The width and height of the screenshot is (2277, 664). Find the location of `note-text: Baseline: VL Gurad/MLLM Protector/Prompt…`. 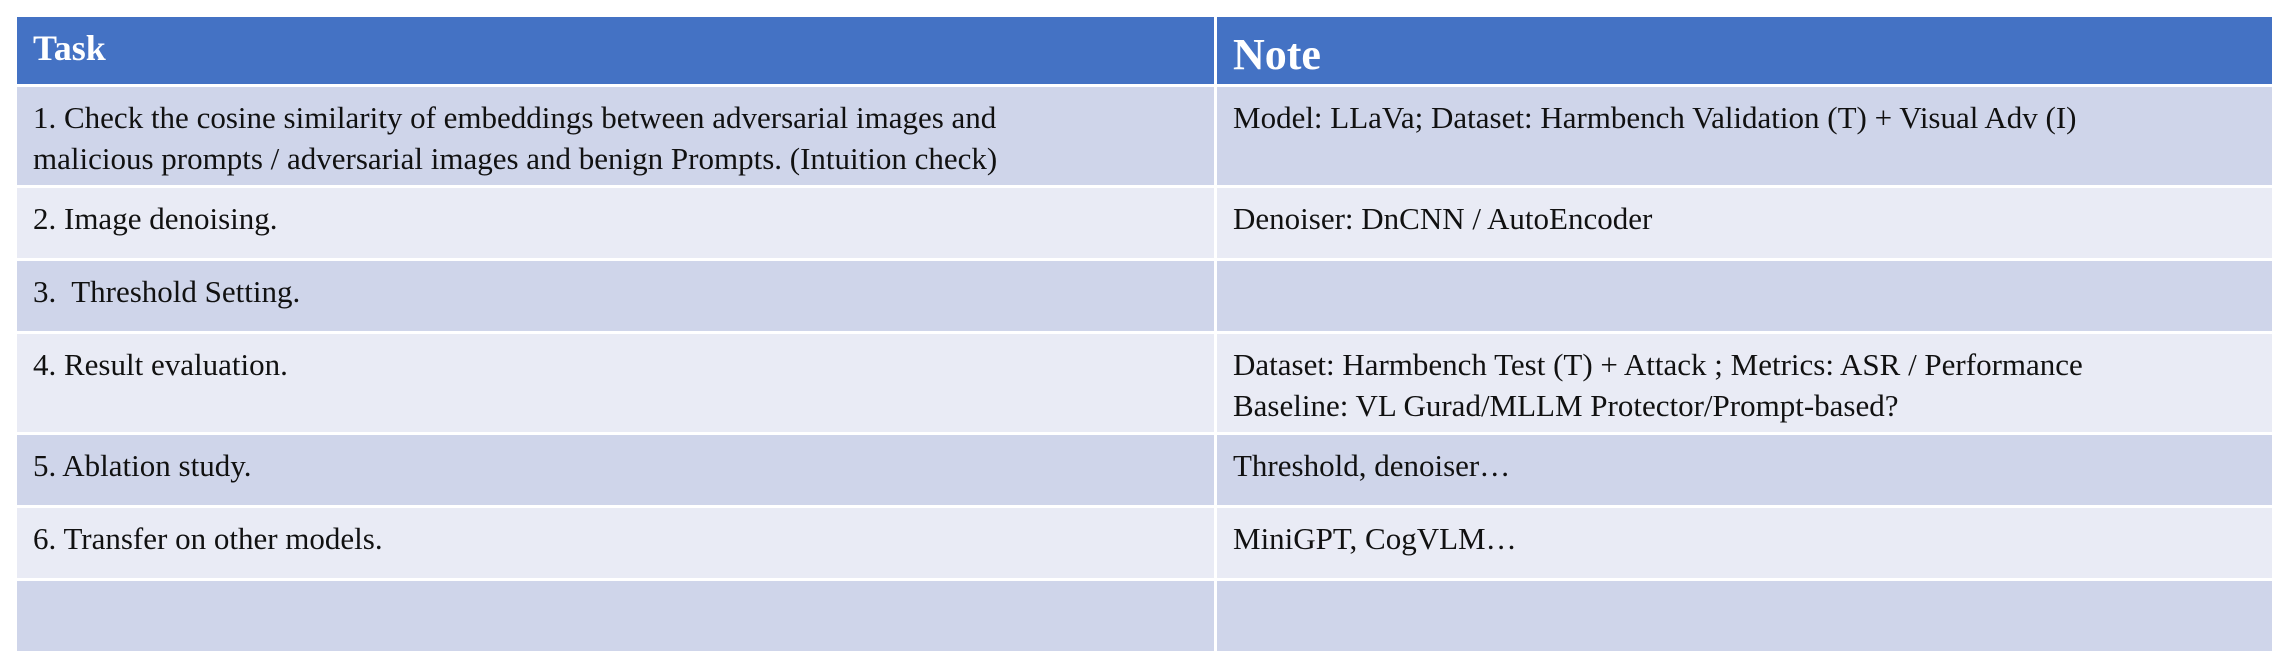

note-text: Baseline: VL Gurad/MLLM Protector/Prompt… is located at coordinates (1566, 405).